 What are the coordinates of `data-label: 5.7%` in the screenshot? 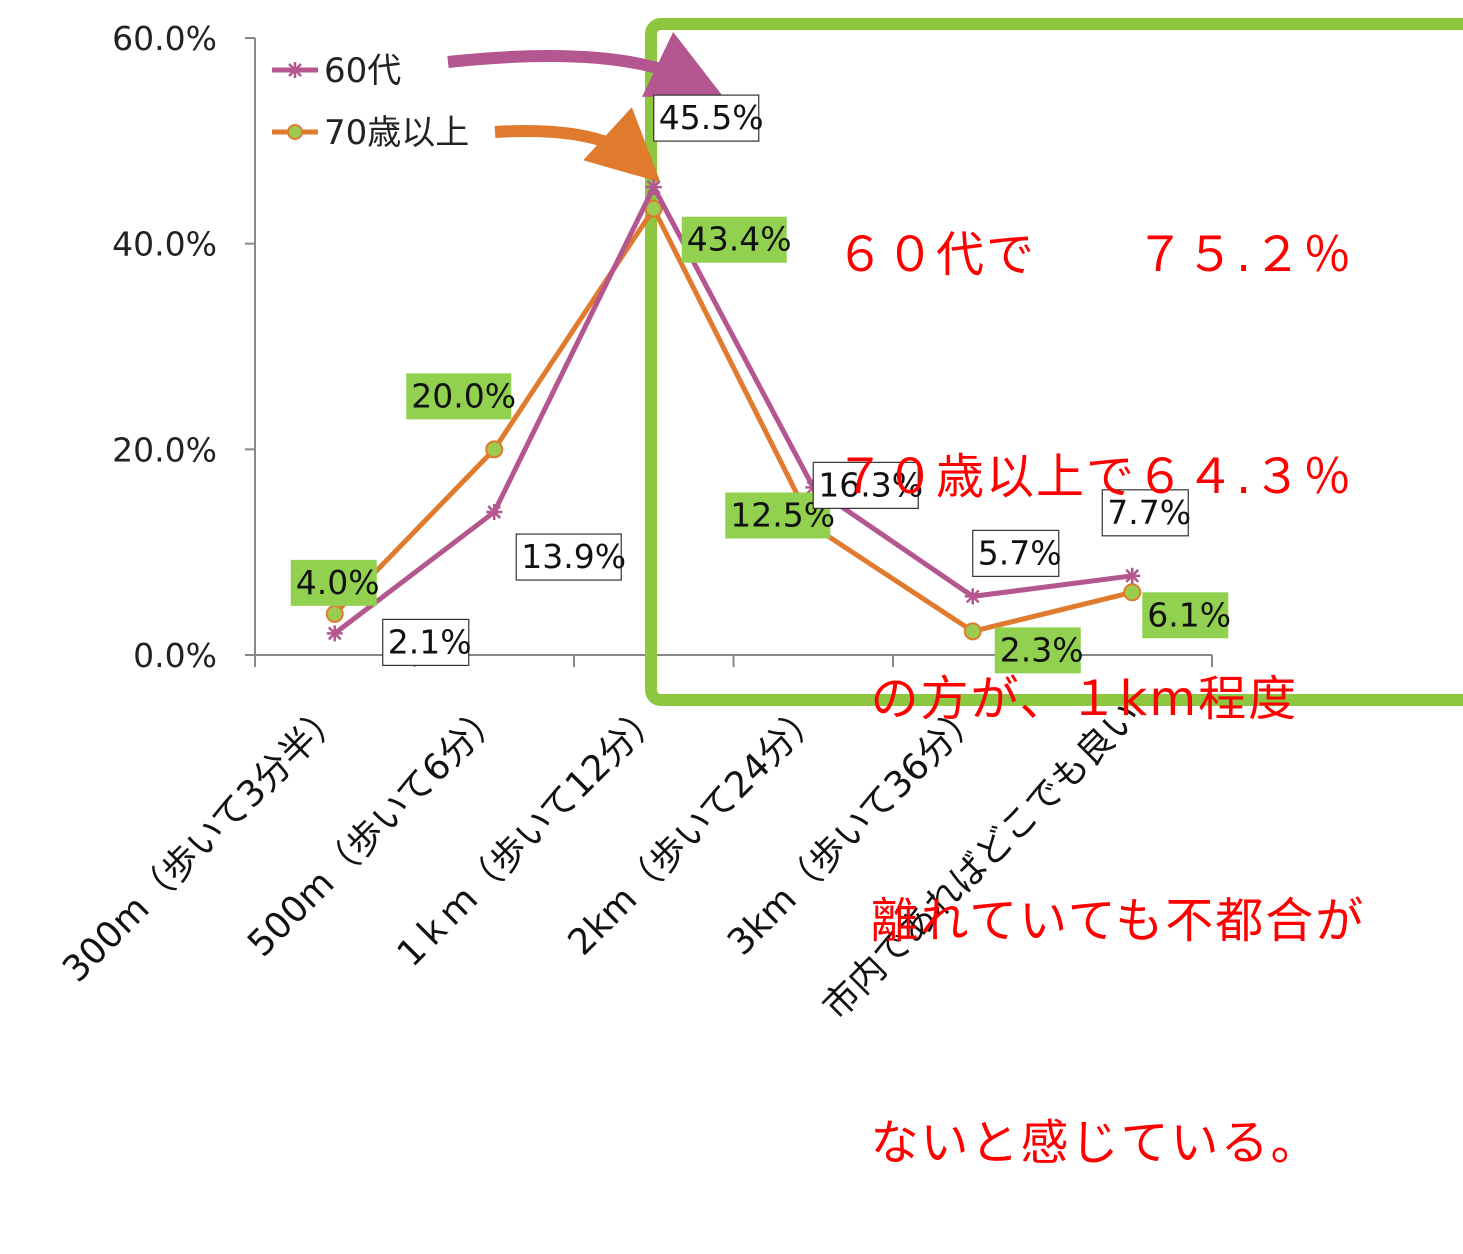 It's located at (1017, 553).